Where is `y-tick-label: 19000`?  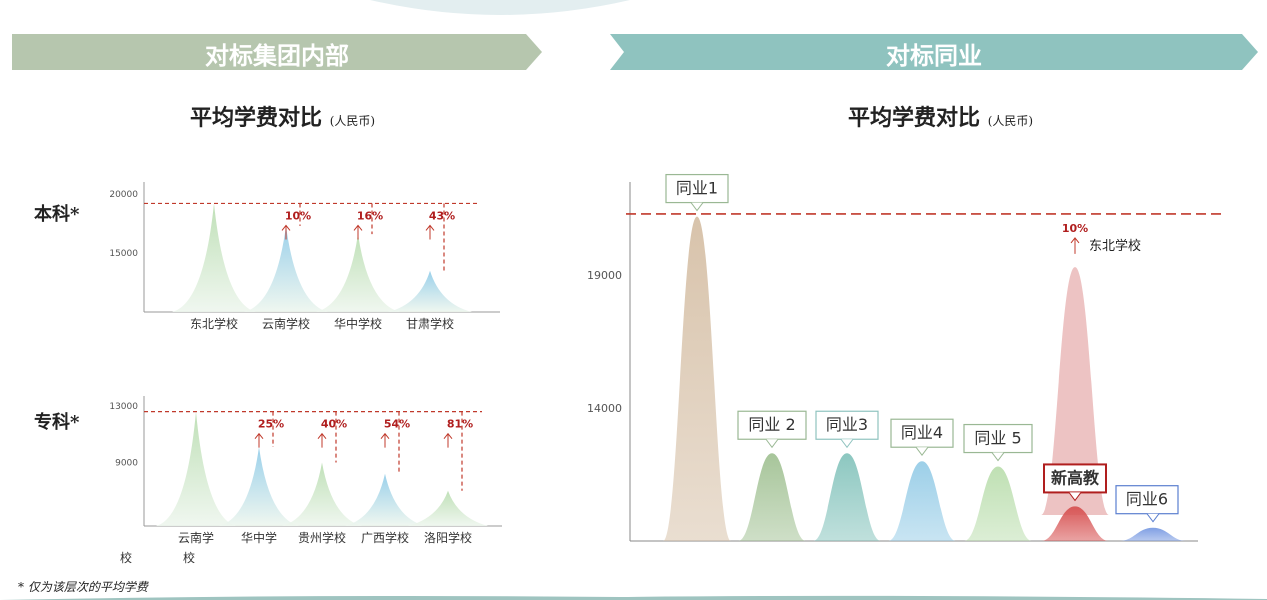 y-tick-label: 19000 is located at coordinates (604, 275).